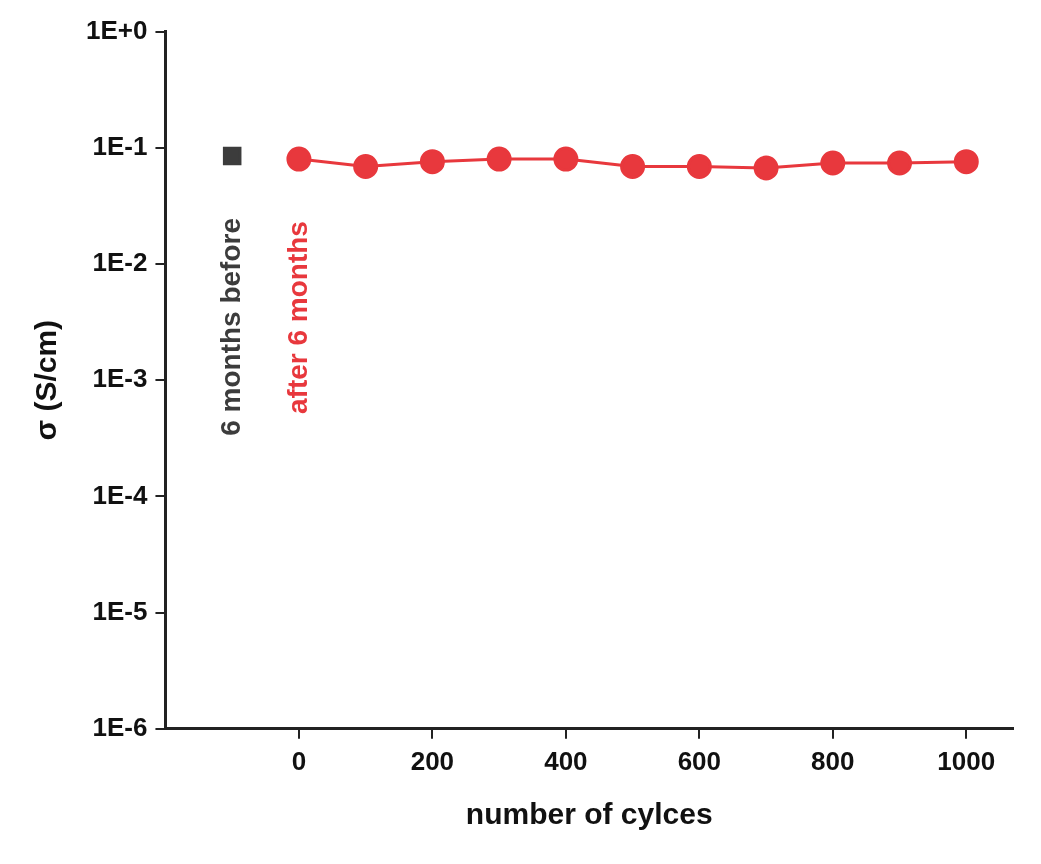  What do you see at coordinates (966, 760) in the screenshot?
I see `x-tick-label: 1000` at bounding box center [966, 760].